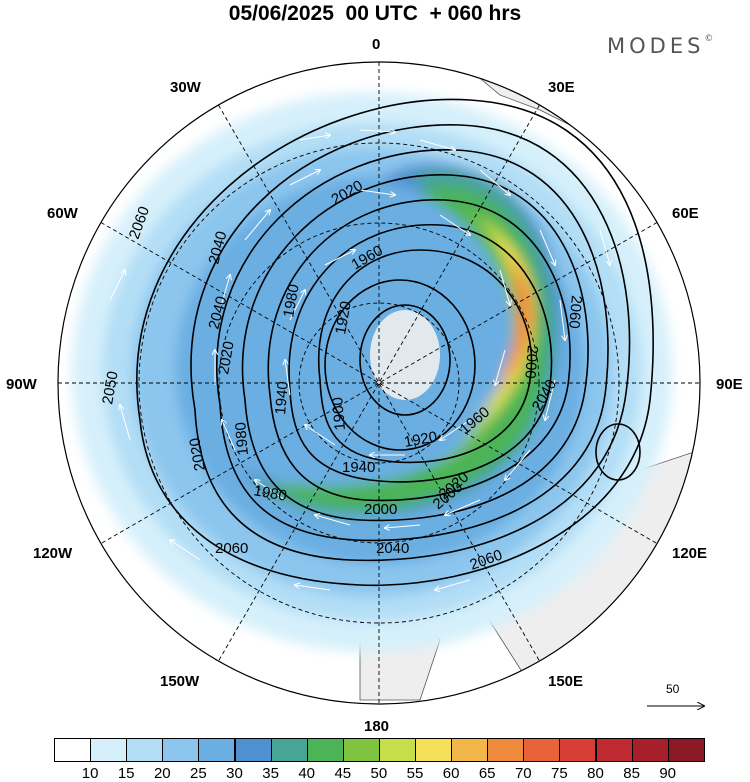 Image resolution: width=750 pixels, height=782 pixels. What do you see at coordinates (376, 44) in the screenshot?
I see `lon-label-0: 0` at bounding box center [376, 44].